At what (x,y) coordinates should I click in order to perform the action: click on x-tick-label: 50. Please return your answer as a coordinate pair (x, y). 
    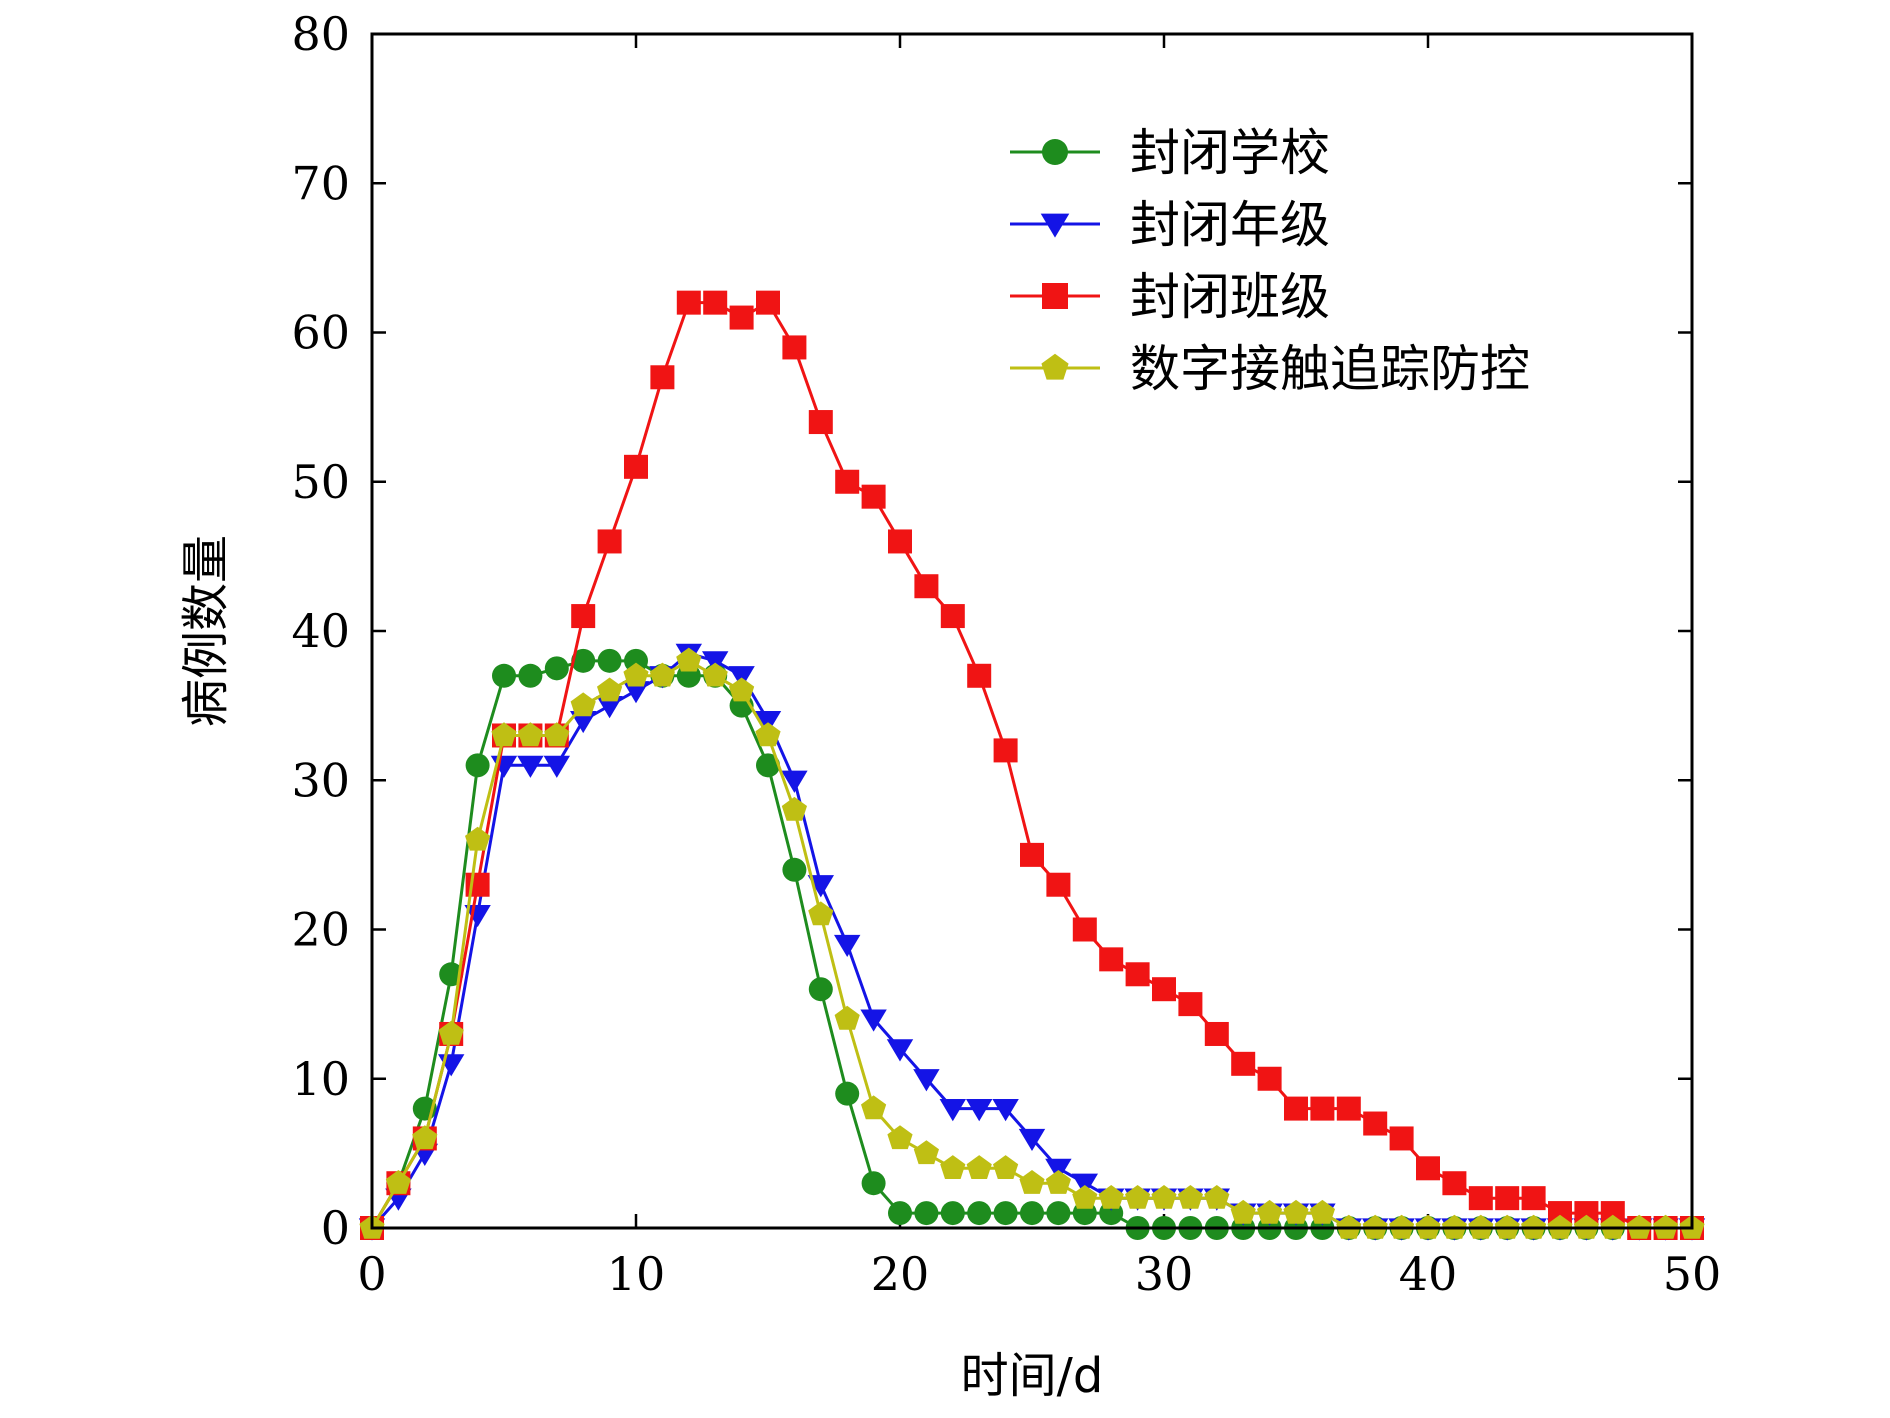
    Looking at the image, I should click on (1692, 1274).